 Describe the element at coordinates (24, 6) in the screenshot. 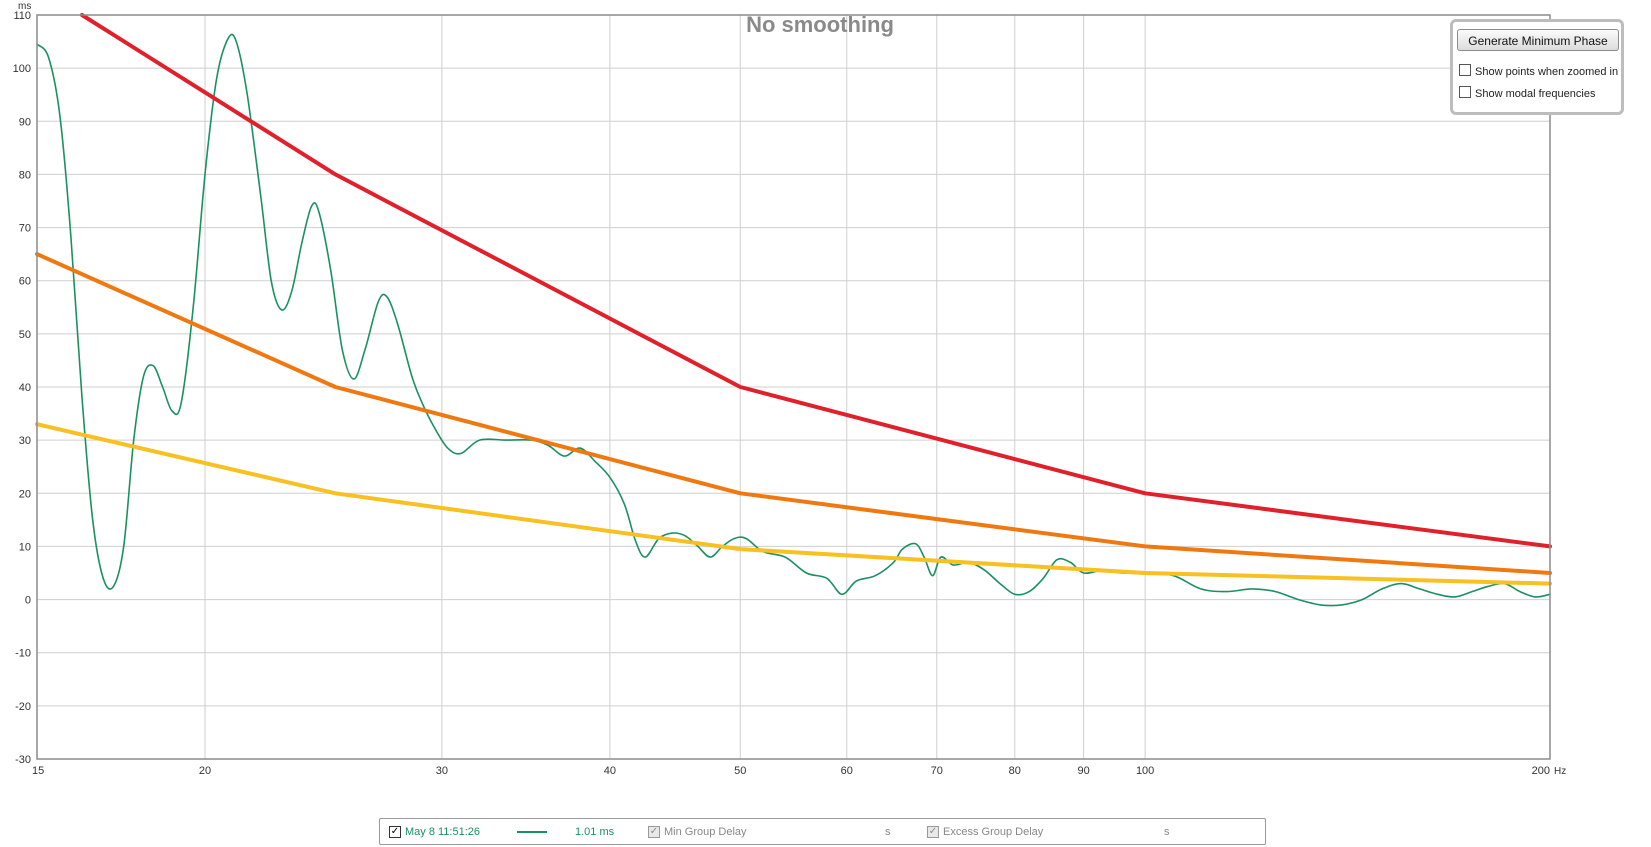

I see `y-unit-label: ms` at that location.